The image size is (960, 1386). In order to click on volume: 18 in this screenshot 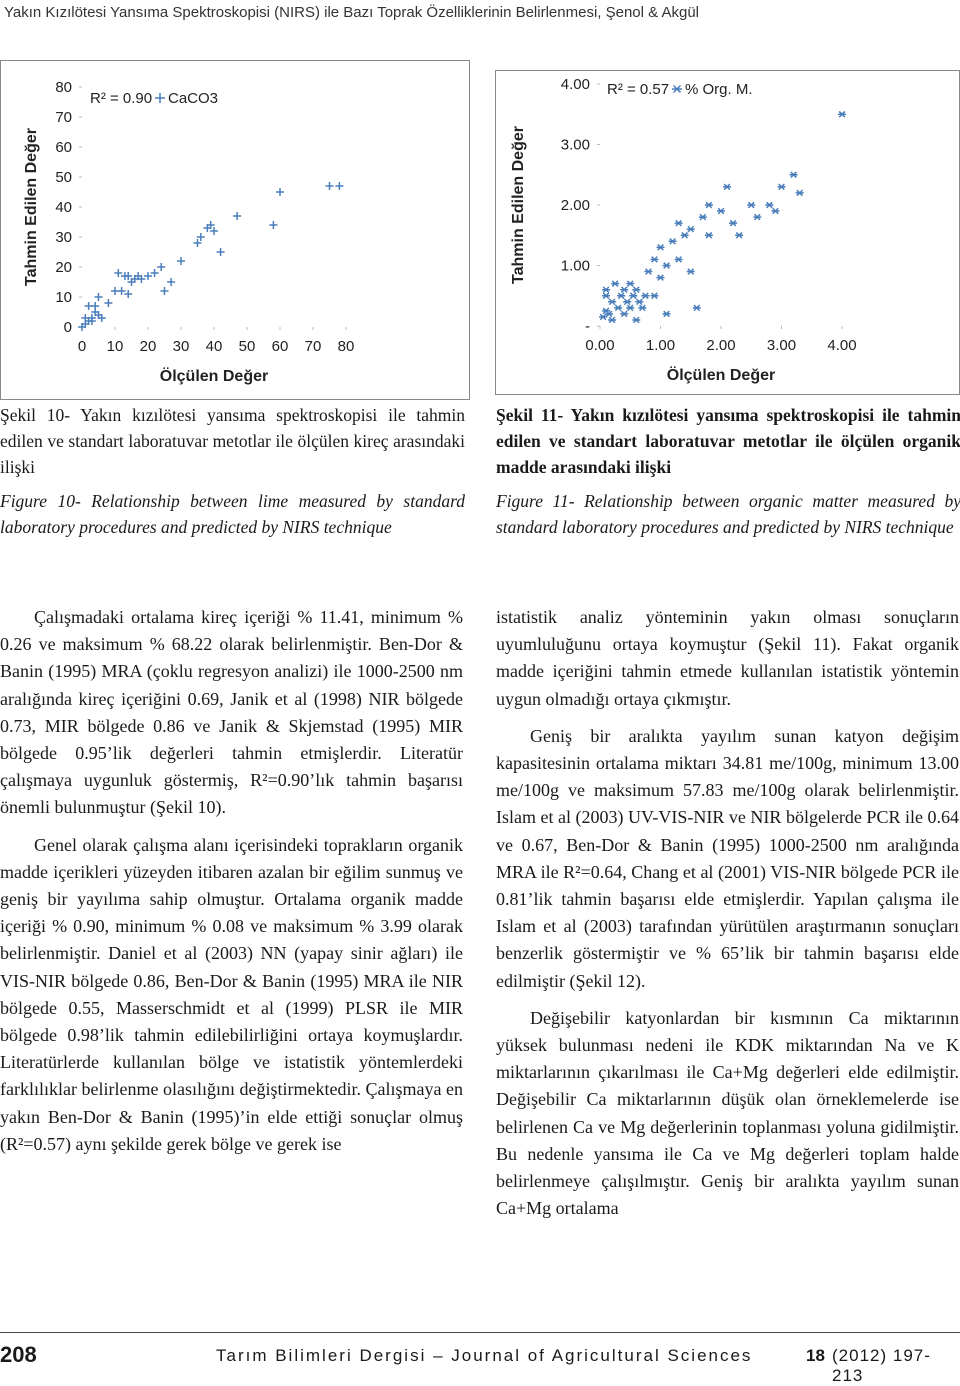, I will do `click(815, 1355)`.